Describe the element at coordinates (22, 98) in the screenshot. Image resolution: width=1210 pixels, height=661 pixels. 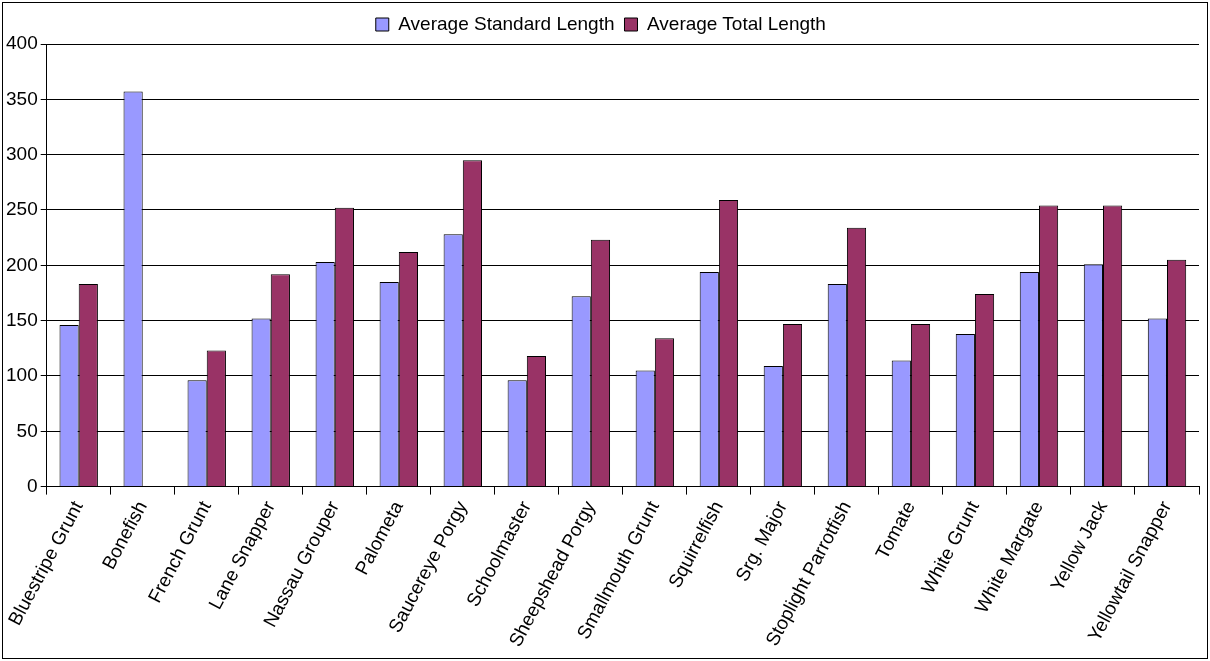
I see `y-tick-label: 350` at that location.